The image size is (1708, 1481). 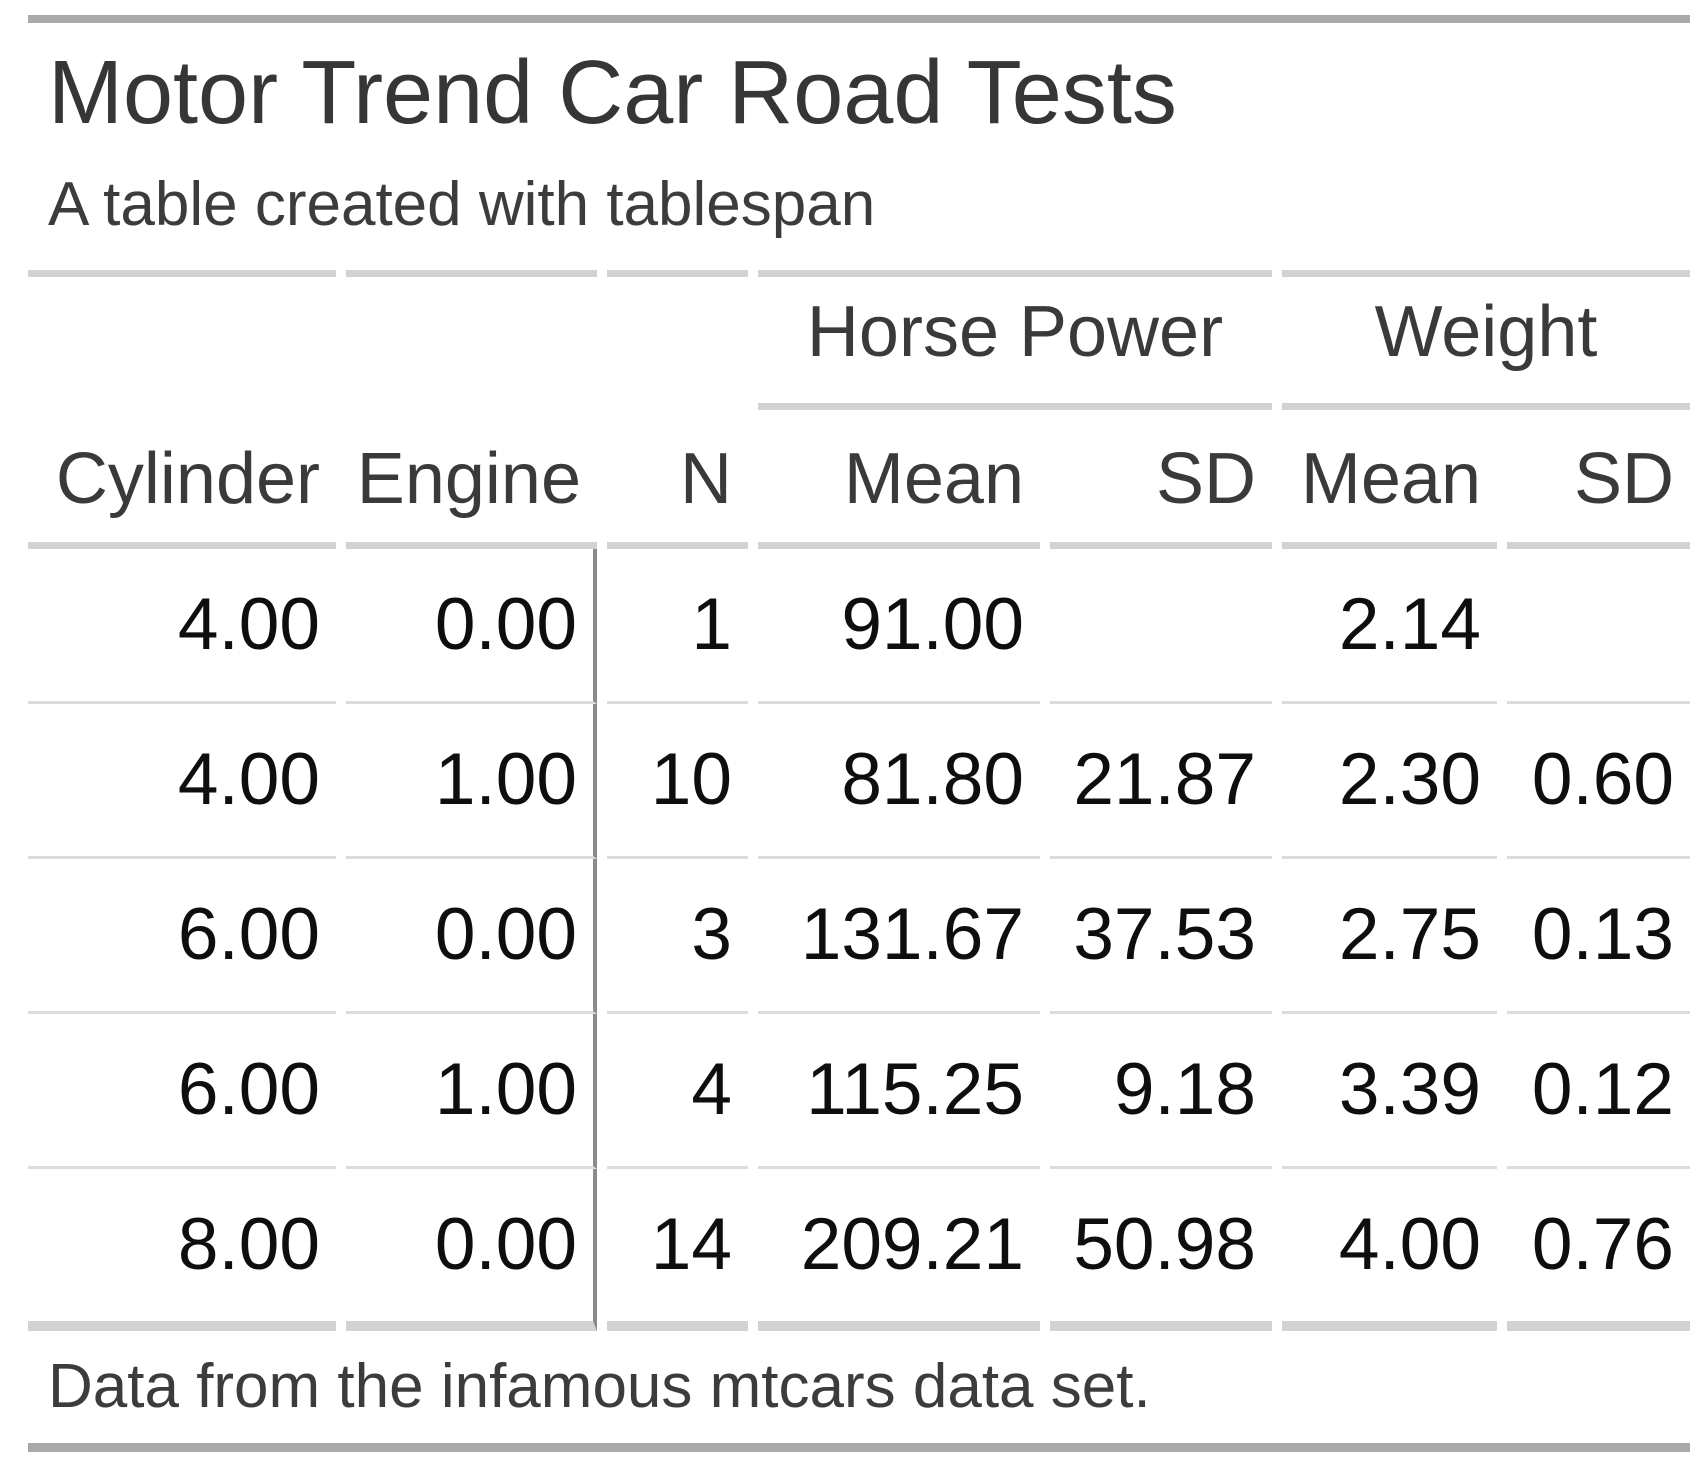 I want to click on table-subtitle: A table created with tablespan, so click(x=462, y=204).